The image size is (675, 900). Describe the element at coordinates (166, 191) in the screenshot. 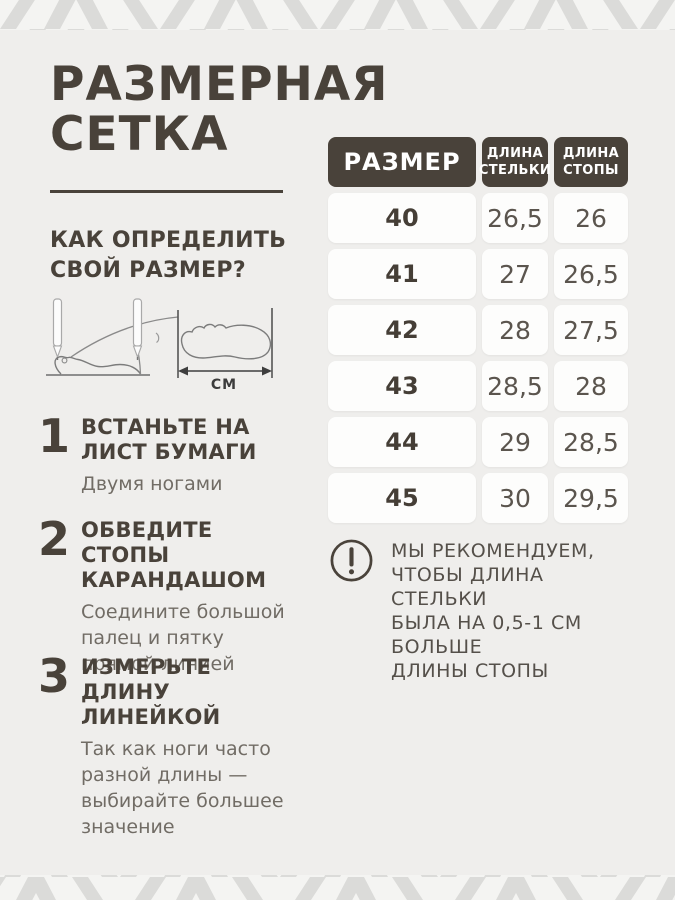

I see `title-divider` at that location.